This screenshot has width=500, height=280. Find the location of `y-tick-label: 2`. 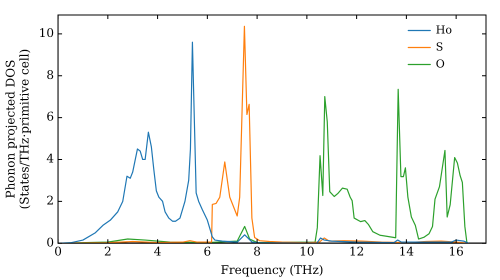

y-tick-label: 2 is located at coordinates (50, 200).